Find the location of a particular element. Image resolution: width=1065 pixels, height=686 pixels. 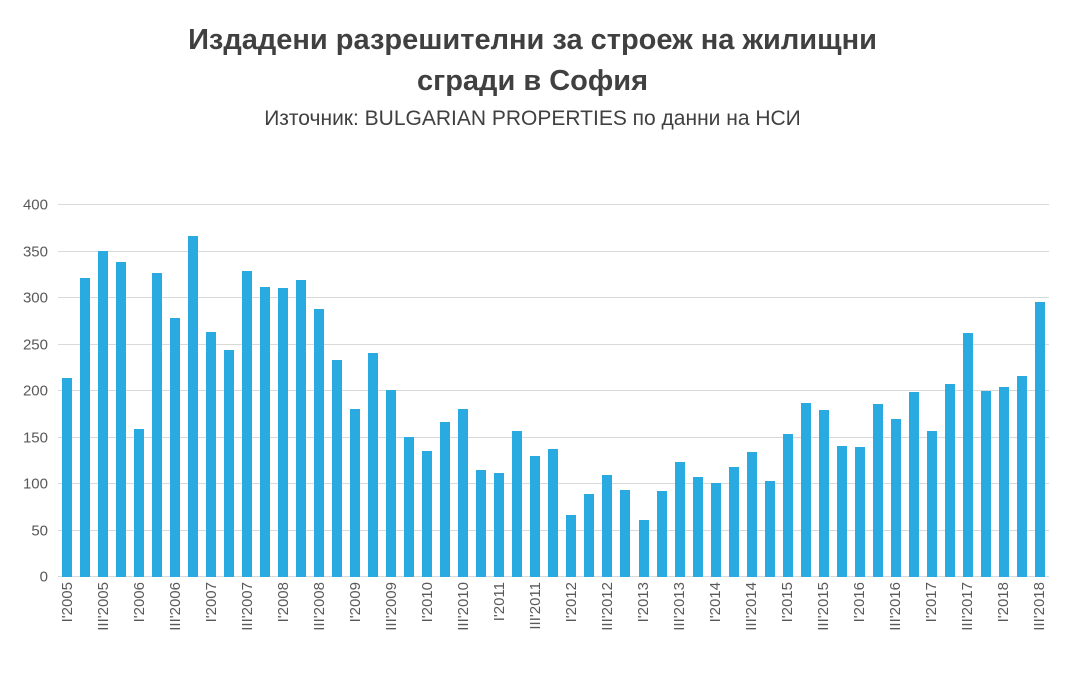

x-tick-label: I'2013 is located at coordinates (643, 602).